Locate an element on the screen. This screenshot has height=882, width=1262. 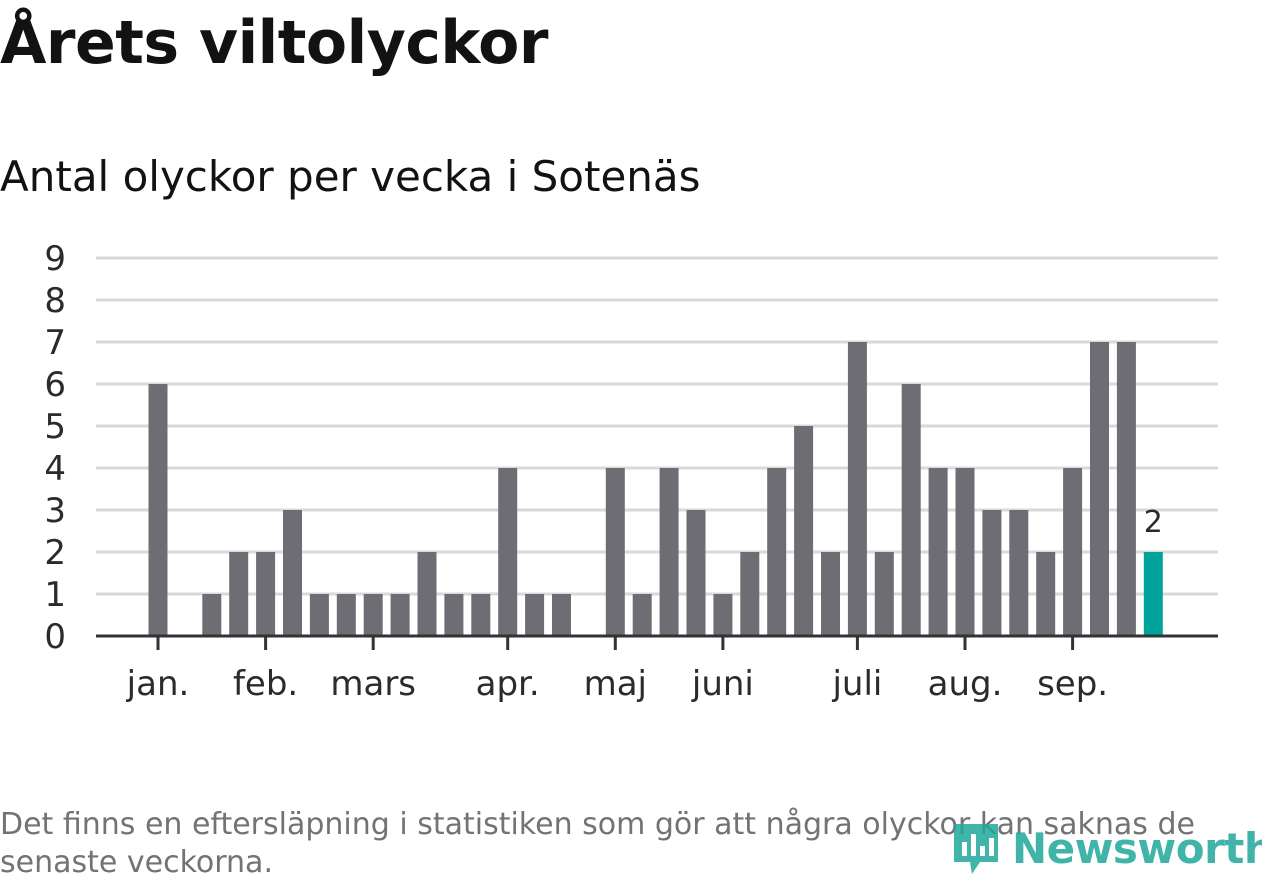
y-tick-label: 7 is located at coordinates (55, 343).